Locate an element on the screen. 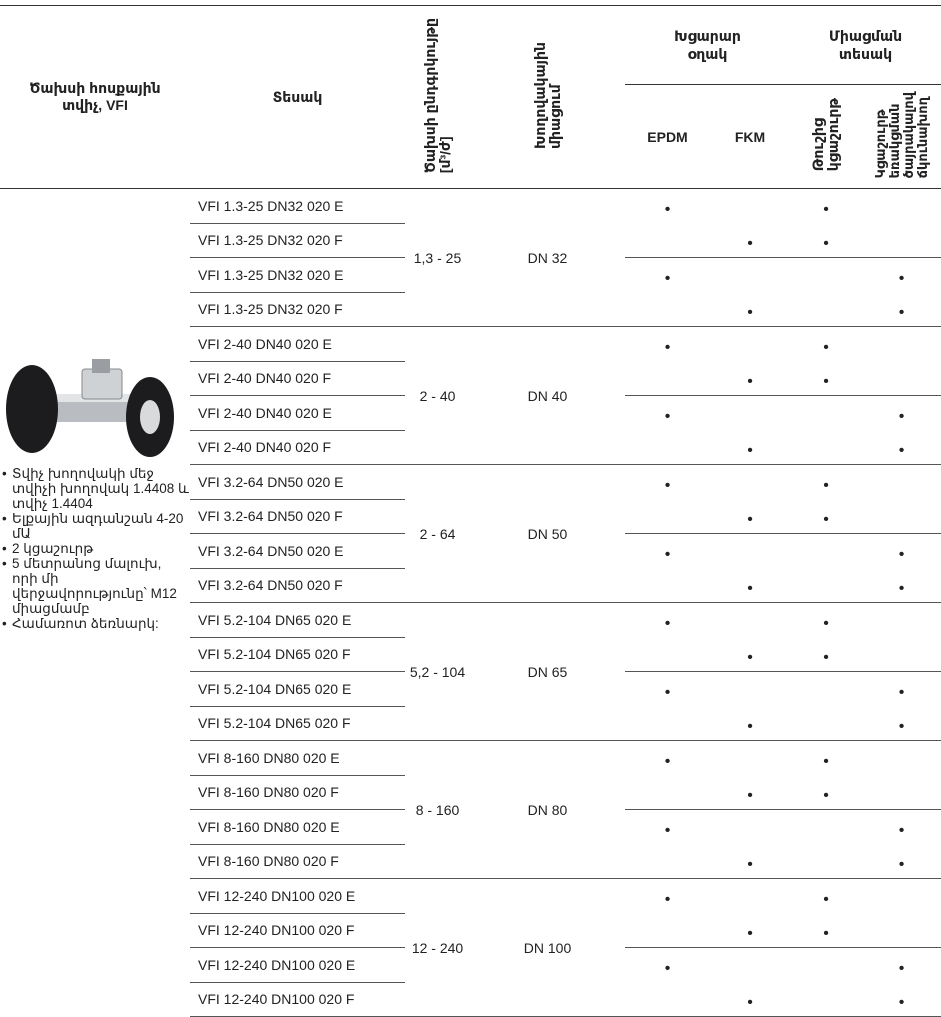 The width and height of the screenshot is (941, 1017). table-row: VFI 5.2-104 DN65 020 E • • is located at coordinates (470, 689).